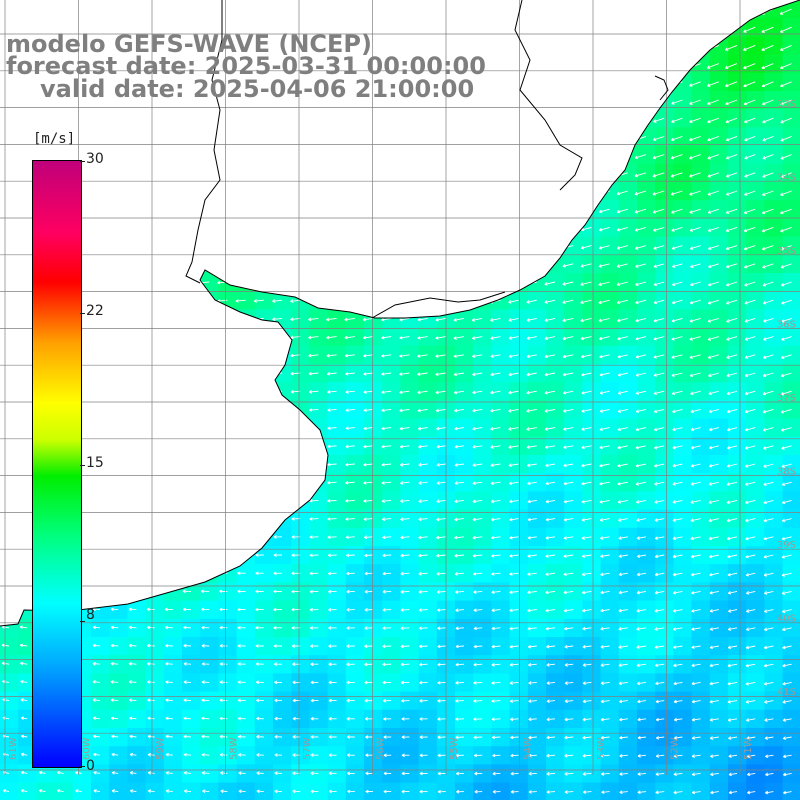  What do you see at coordinates (257, 89) in the screenshot?
I see `valid-date: valid date: 2025-04-06 21:00:00` at bounding box center [257, 89].